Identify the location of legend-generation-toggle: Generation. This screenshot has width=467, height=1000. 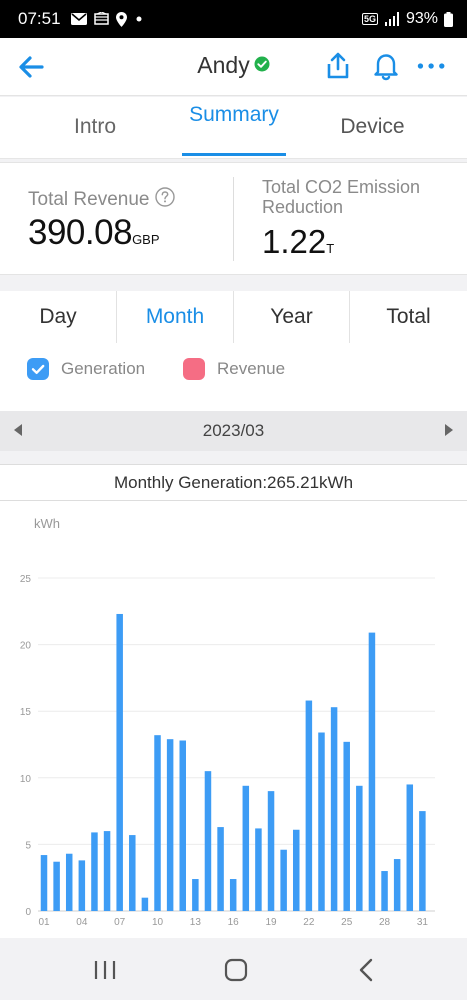
(86, 369).